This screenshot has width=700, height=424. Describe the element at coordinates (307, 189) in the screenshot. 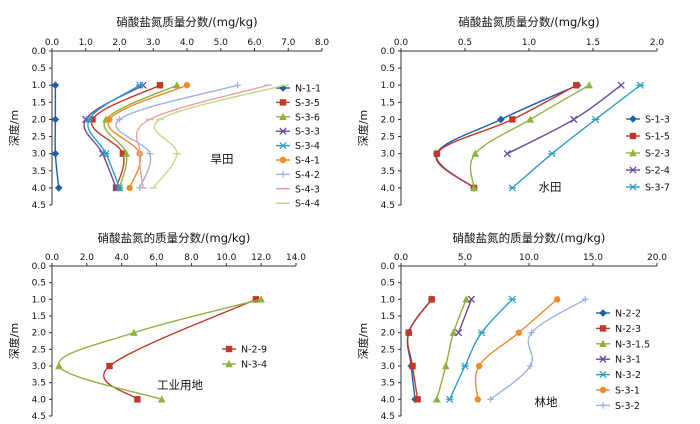

I see `legend-label: S-4-3` at that location.